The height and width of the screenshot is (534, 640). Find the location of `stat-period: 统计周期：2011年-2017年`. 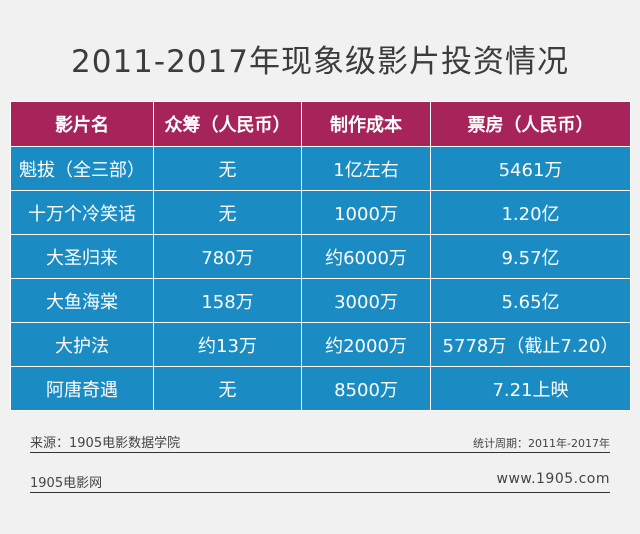

stat-period: 统计周期：2011年-2017年 is located at coordinates (541, 443).